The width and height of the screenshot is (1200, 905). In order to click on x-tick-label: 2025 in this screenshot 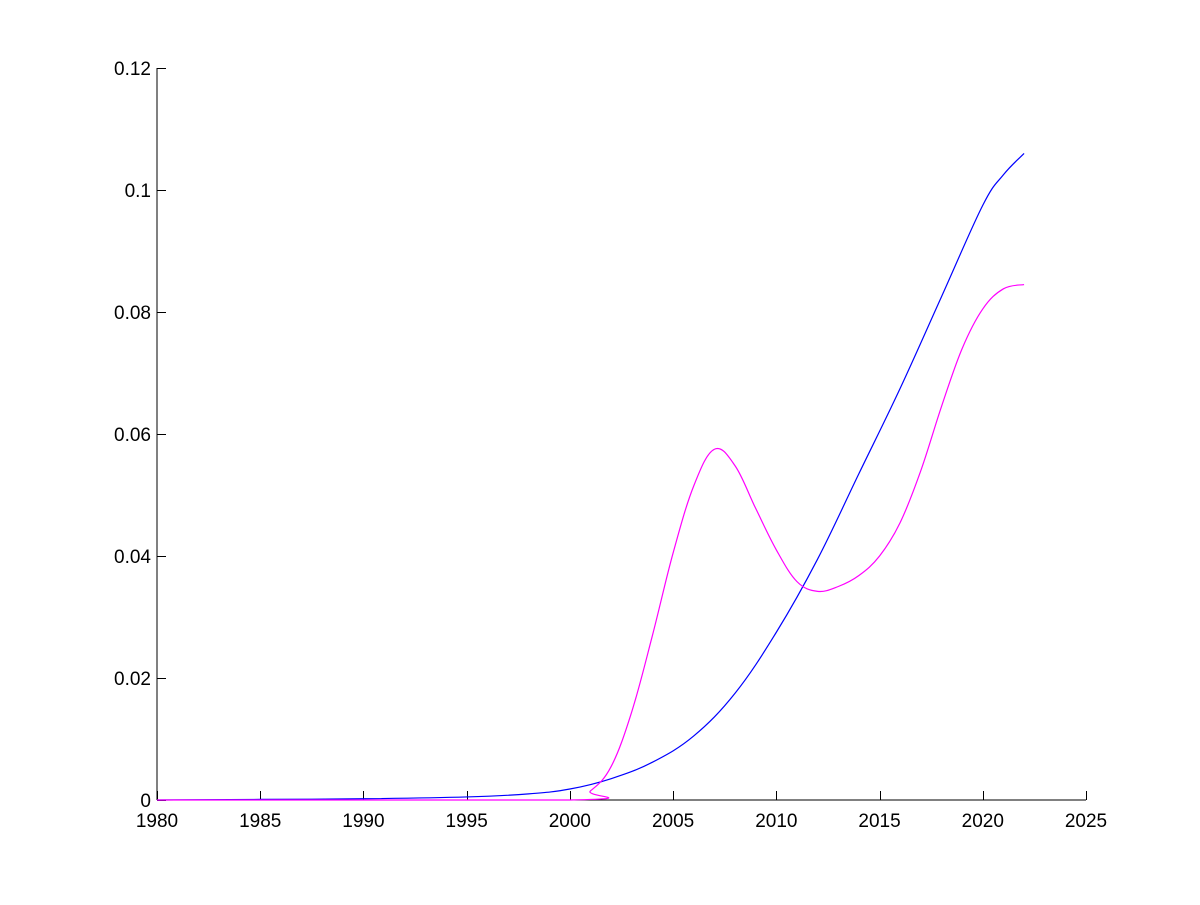, I will do `click(1086, 821)`.